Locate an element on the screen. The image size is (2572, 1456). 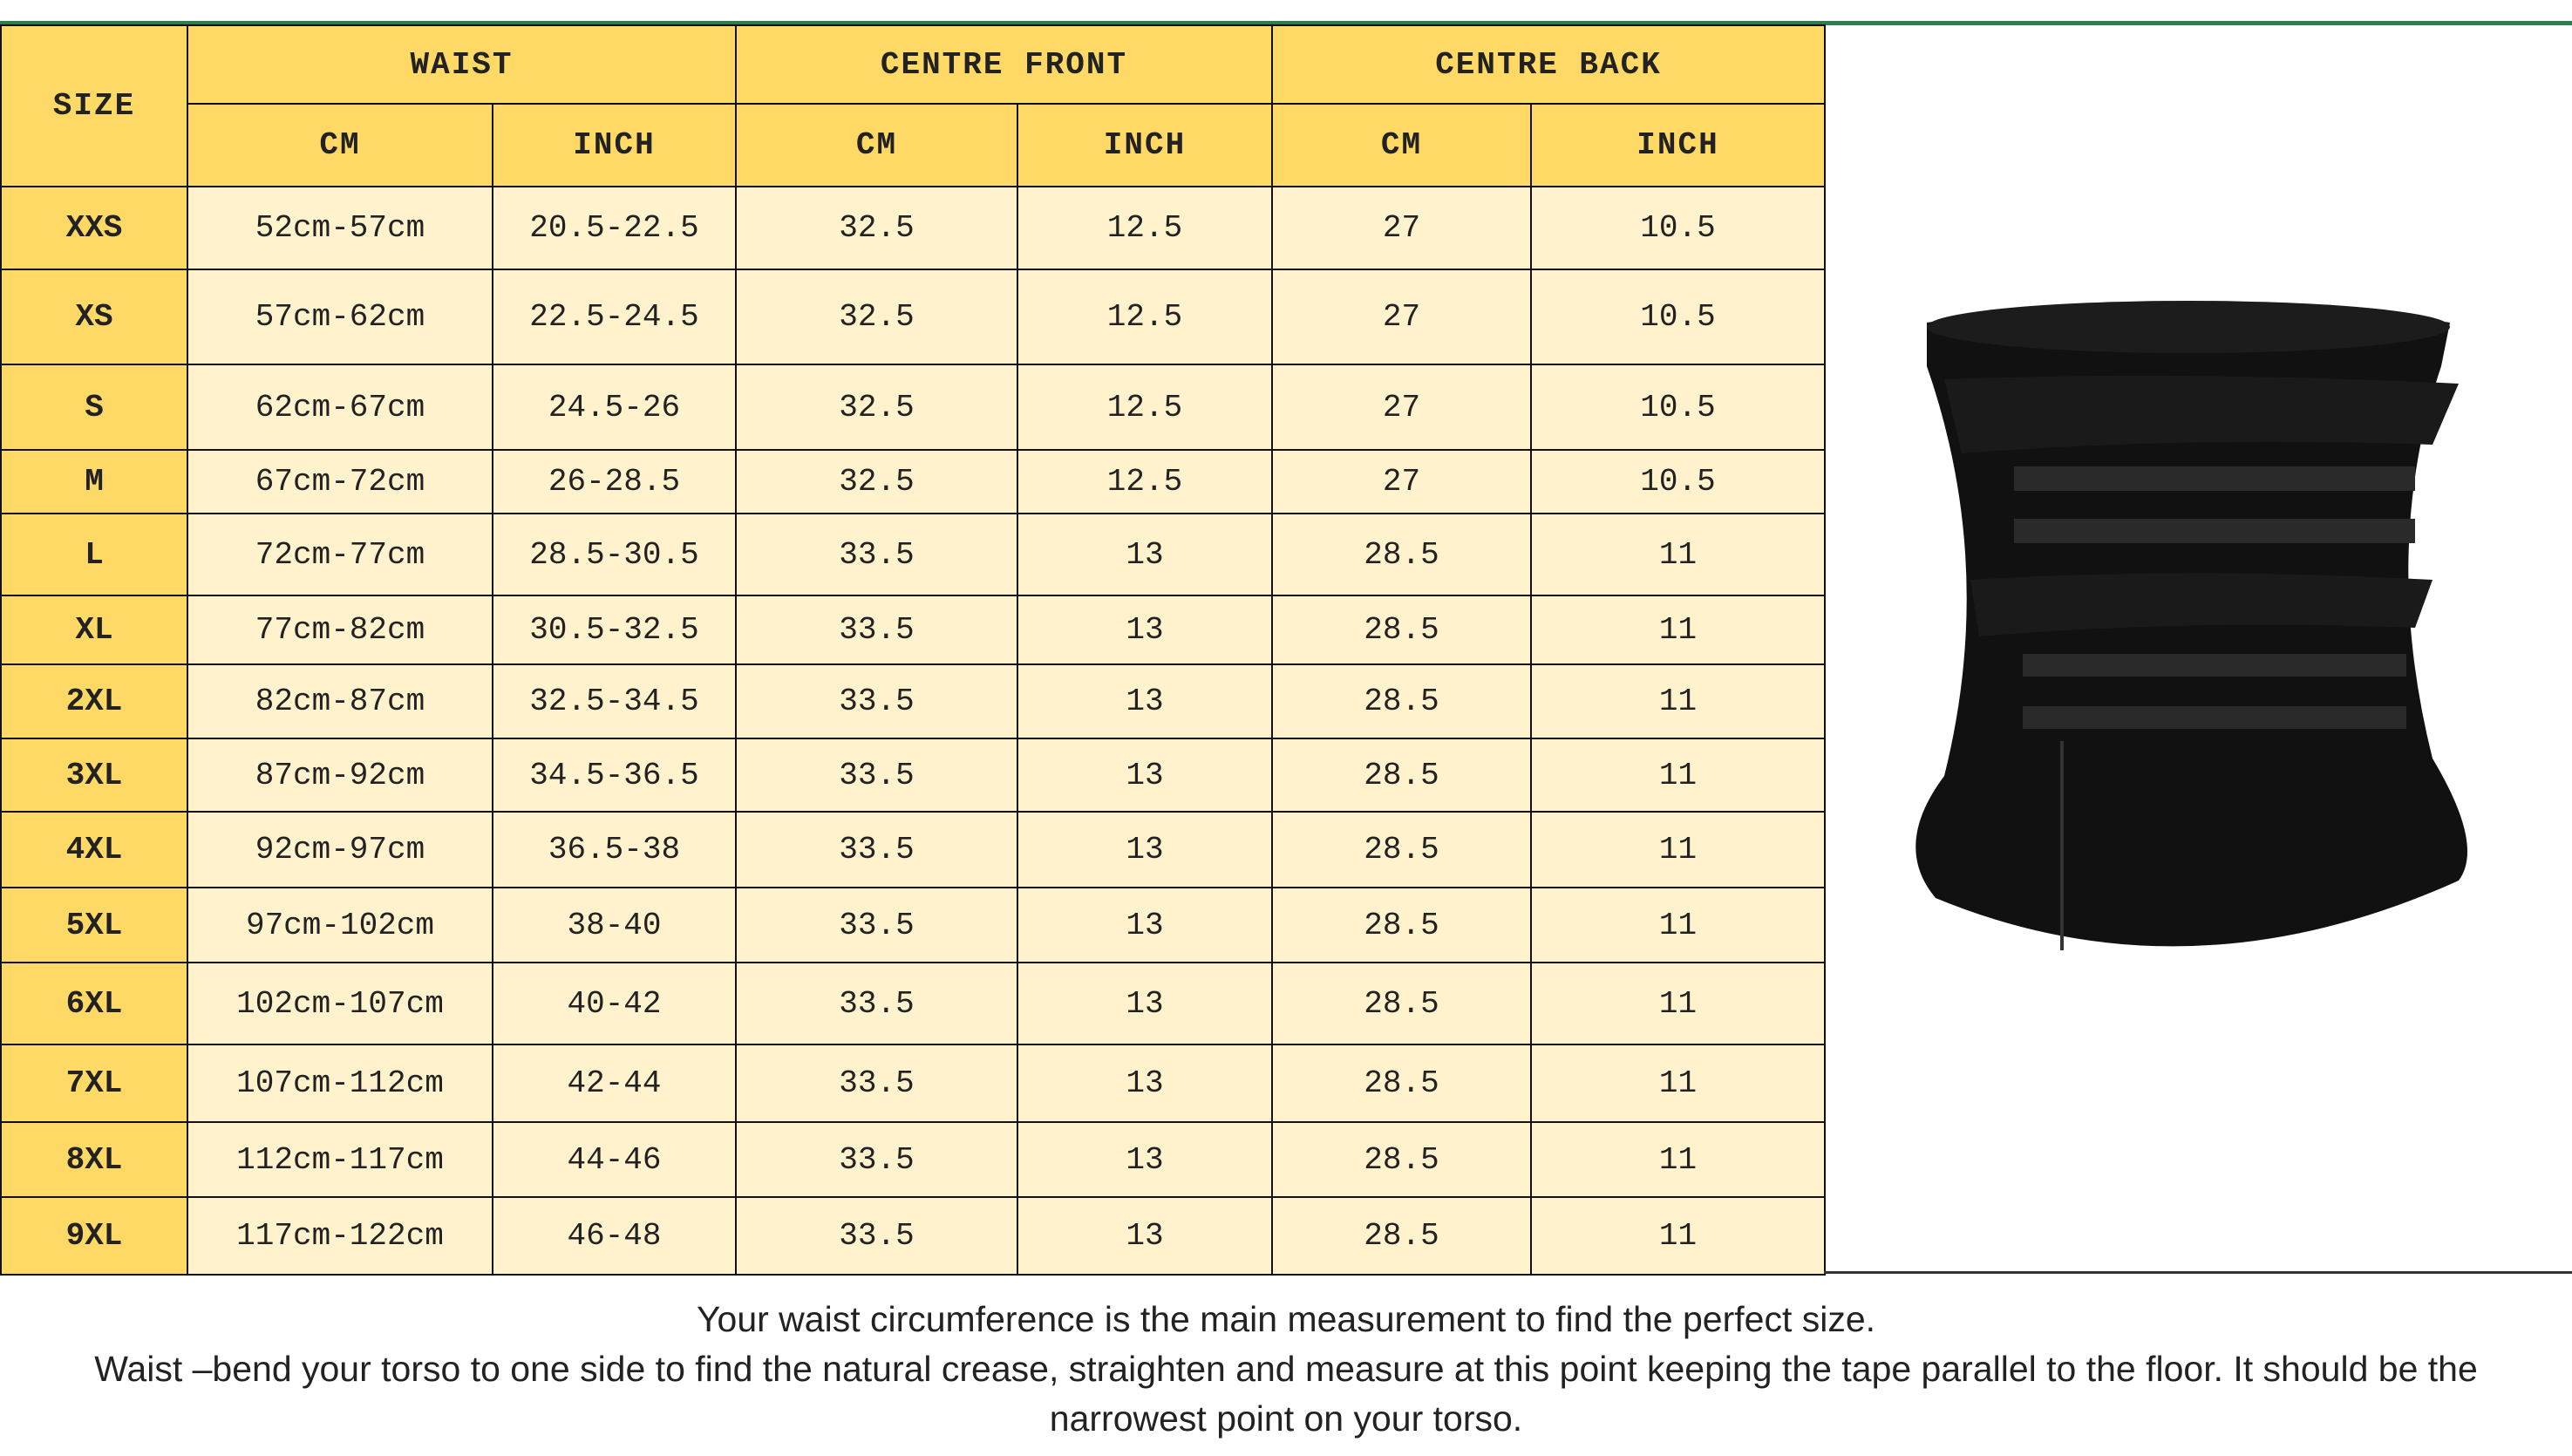
table-row: 8XL 112cm-117cm 44-46 33.5 13 28.5 11 is located at coordinates (913, 1159).